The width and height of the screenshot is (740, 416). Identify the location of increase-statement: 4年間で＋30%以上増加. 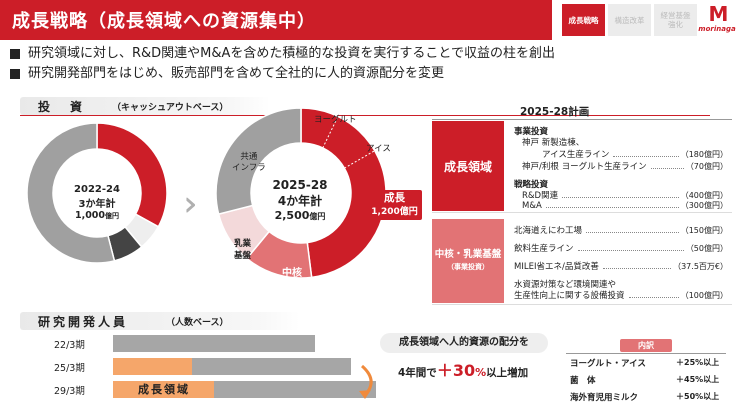
(463, 369).